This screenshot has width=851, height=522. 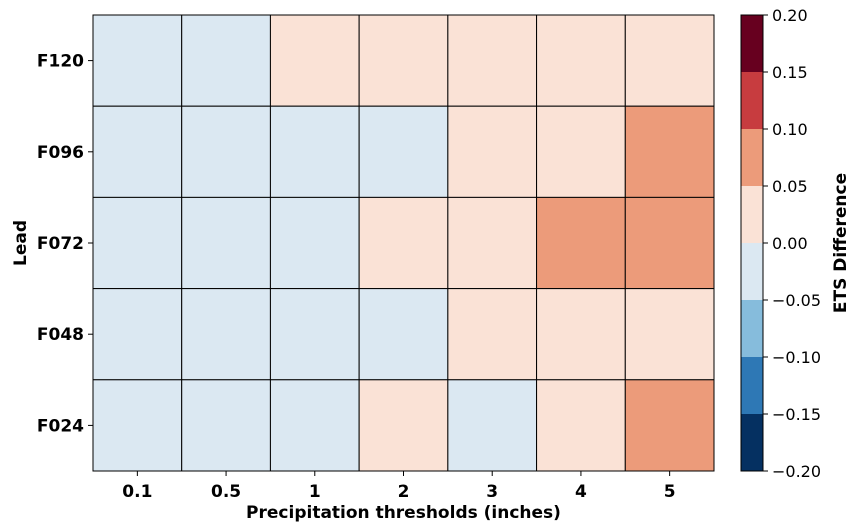 I want to click on colorbar-tick-label: 0.05, so click(x=790, y=186).